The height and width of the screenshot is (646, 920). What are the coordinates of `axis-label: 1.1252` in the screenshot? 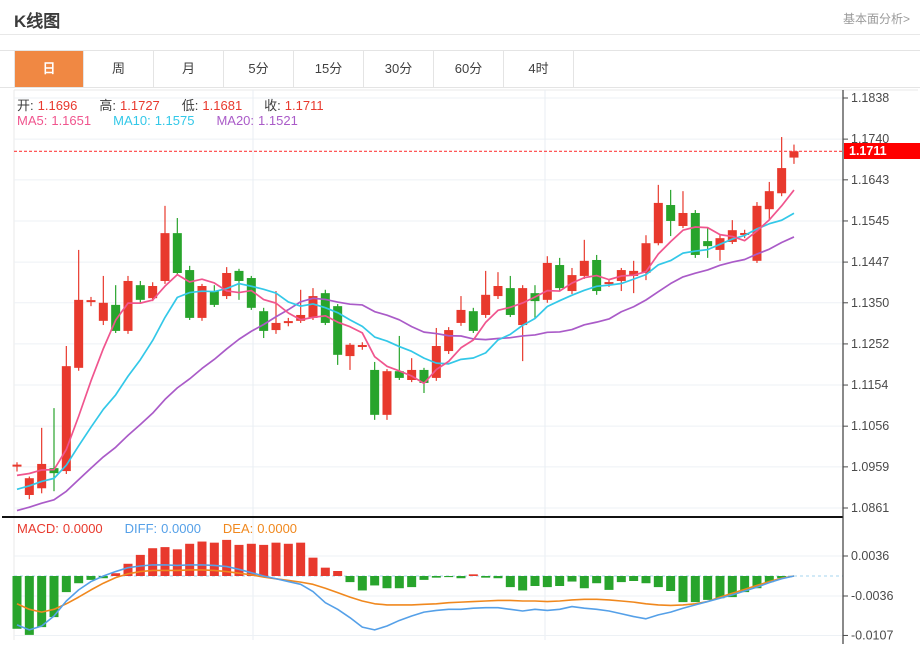 It's located at (870, 344).